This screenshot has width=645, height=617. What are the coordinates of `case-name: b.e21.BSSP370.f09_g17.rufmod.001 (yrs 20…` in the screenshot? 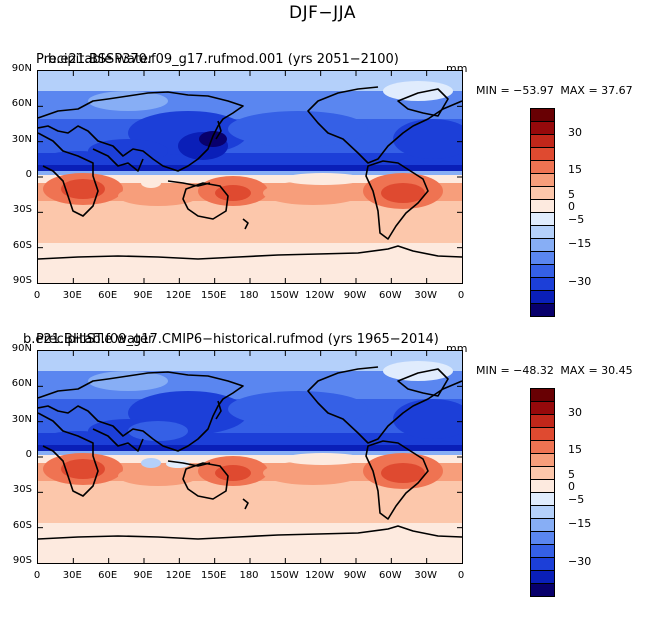 It's located at (223, 59).